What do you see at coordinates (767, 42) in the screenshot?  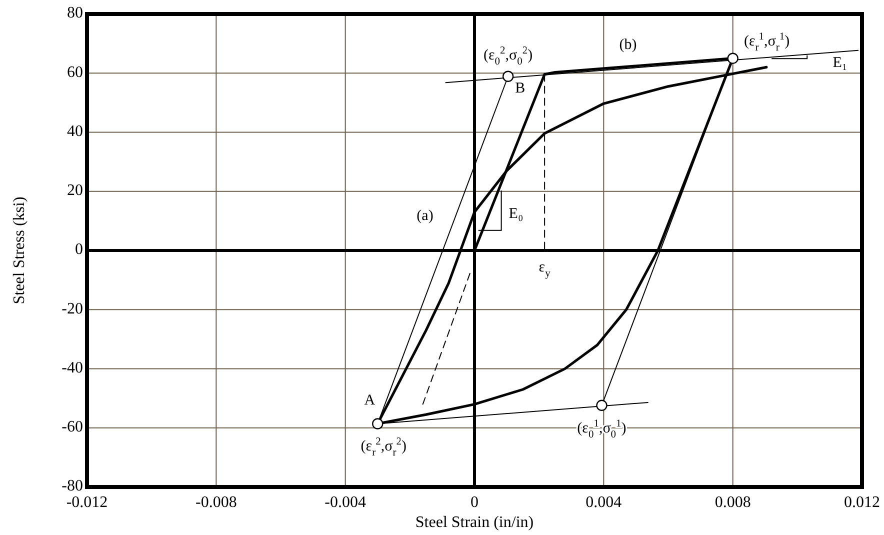 I see `annotation: (ε$_{r}$$^{1}$,σ$_{r}$$^{1}$)` at bounding box center [767, 42].